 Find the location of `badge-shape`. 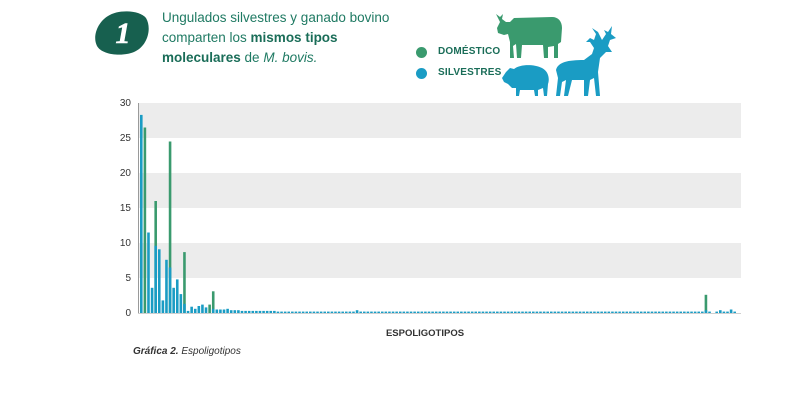

badge-shape is located at coordinates (122, 33).